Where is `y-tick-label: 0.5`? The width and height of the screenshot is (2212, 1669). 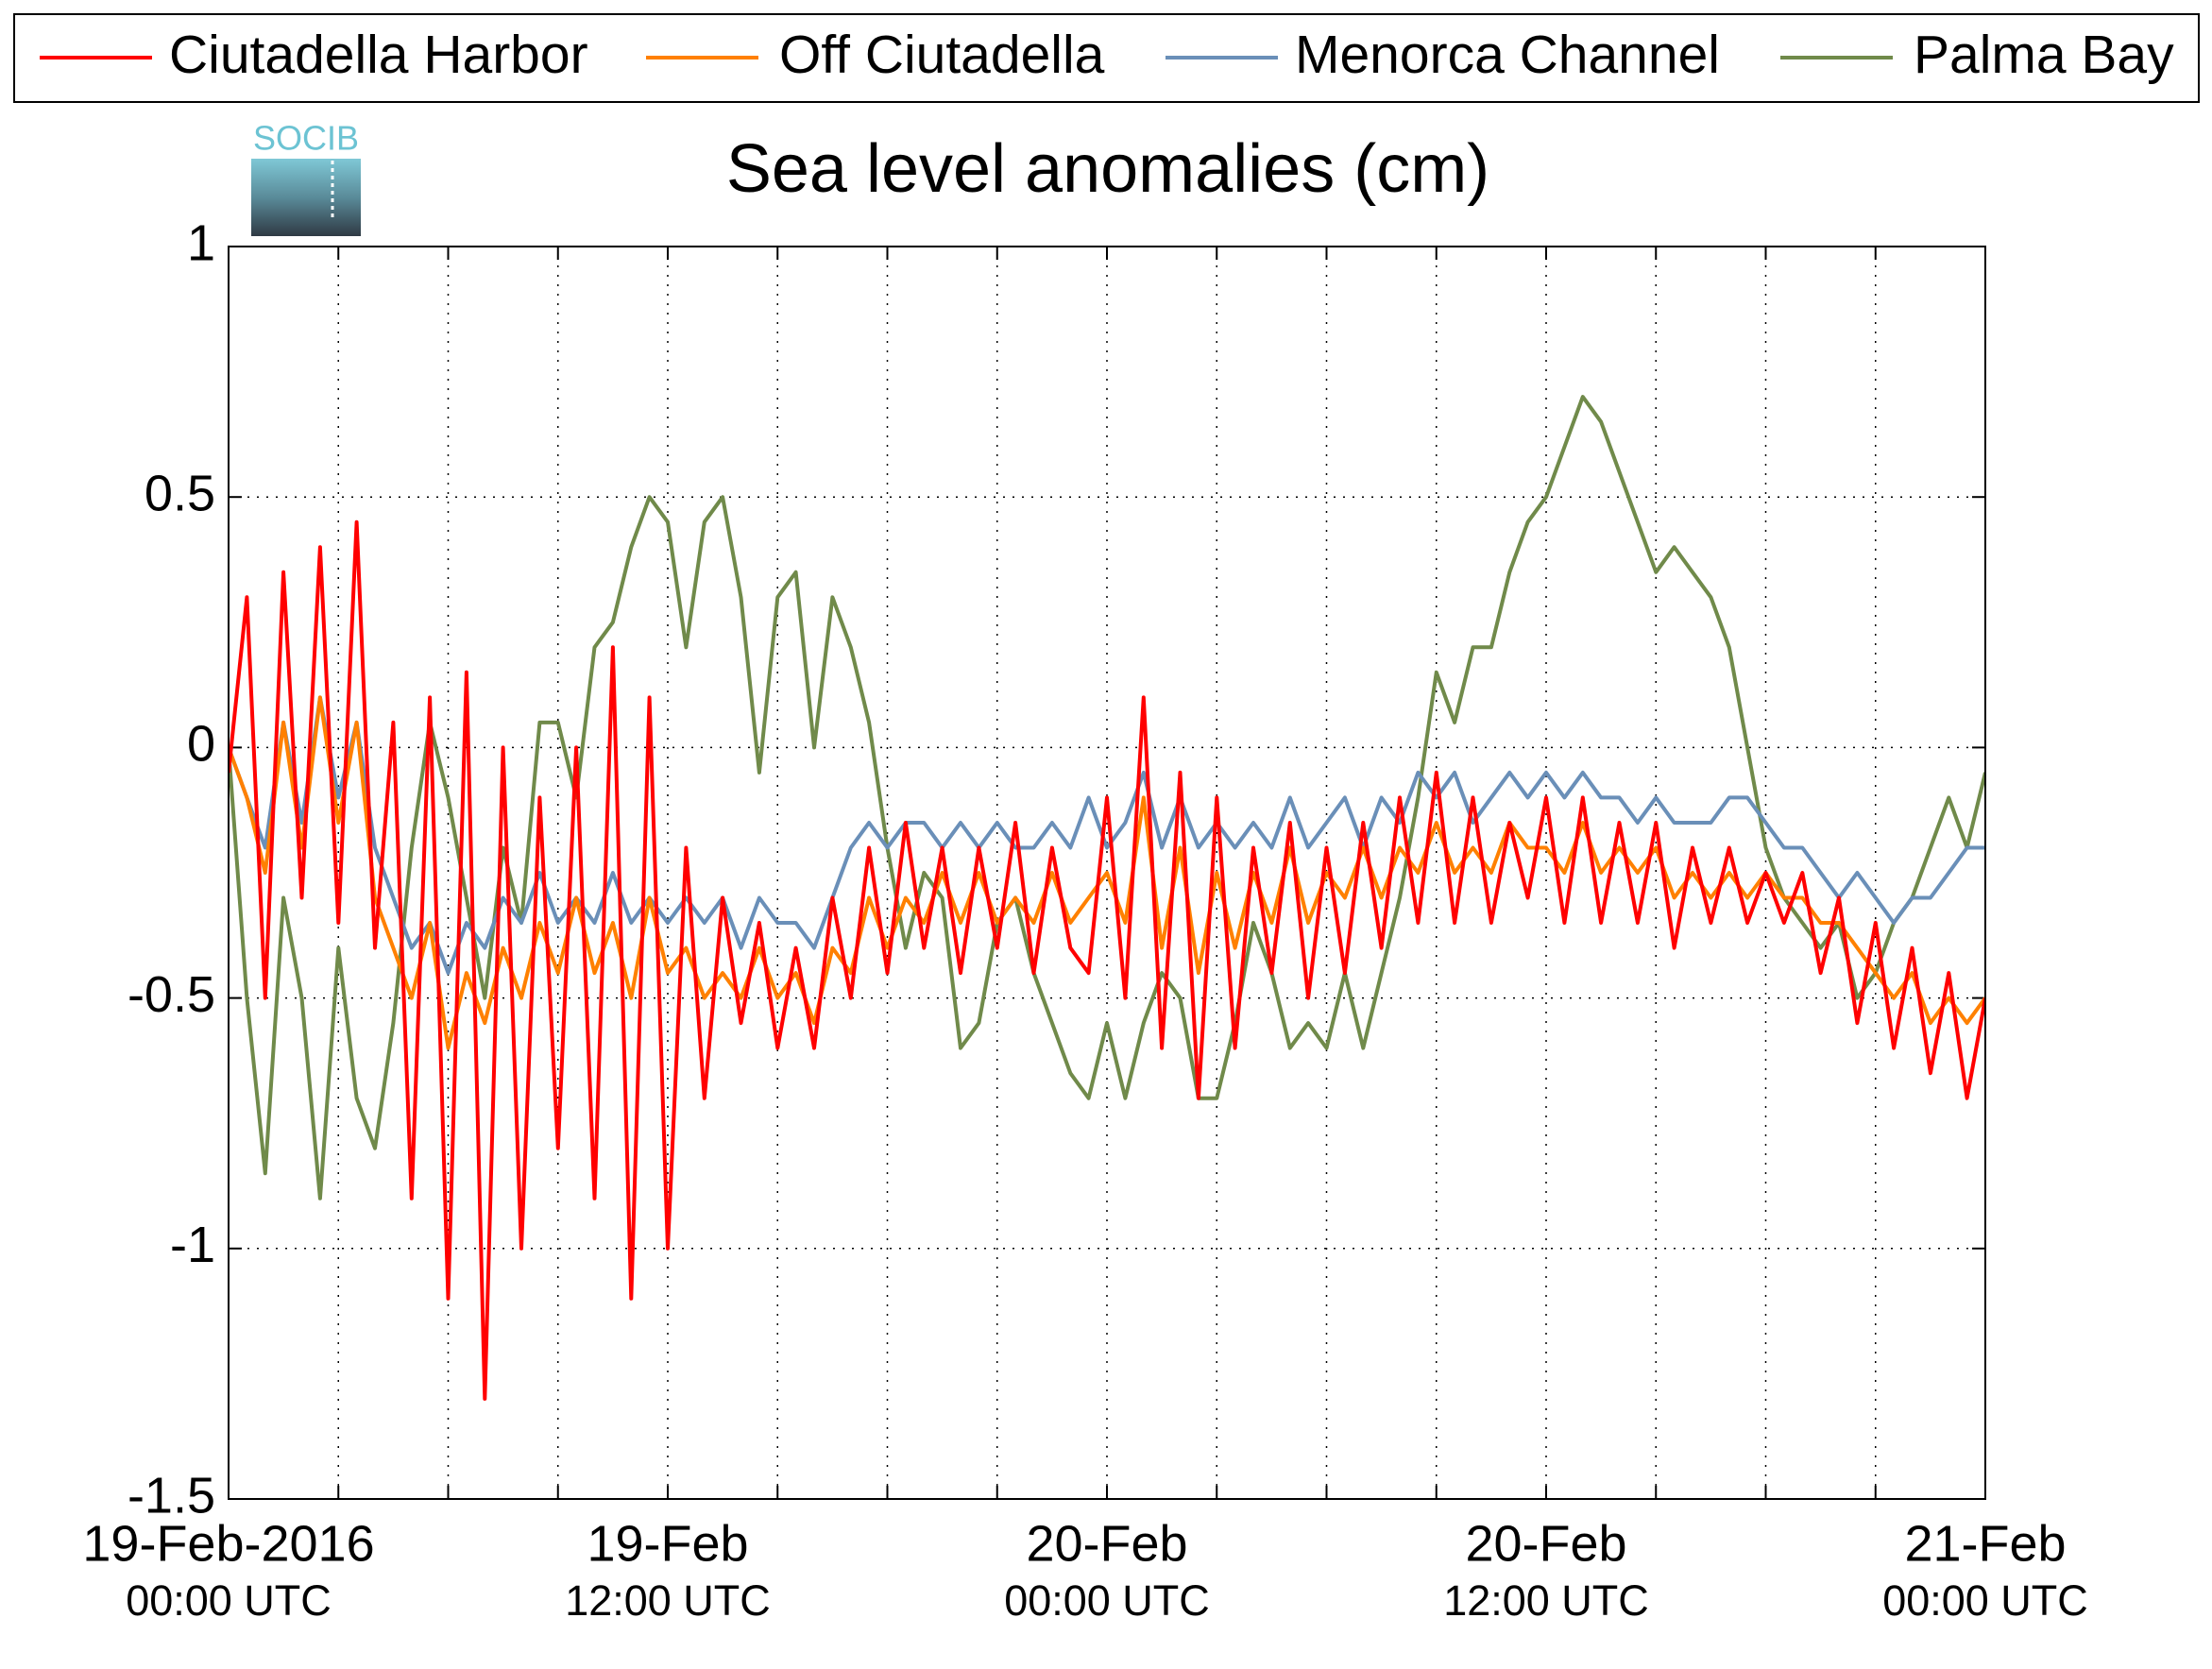 y-tick-label: 0.5 is located at coordinates (180, 493).